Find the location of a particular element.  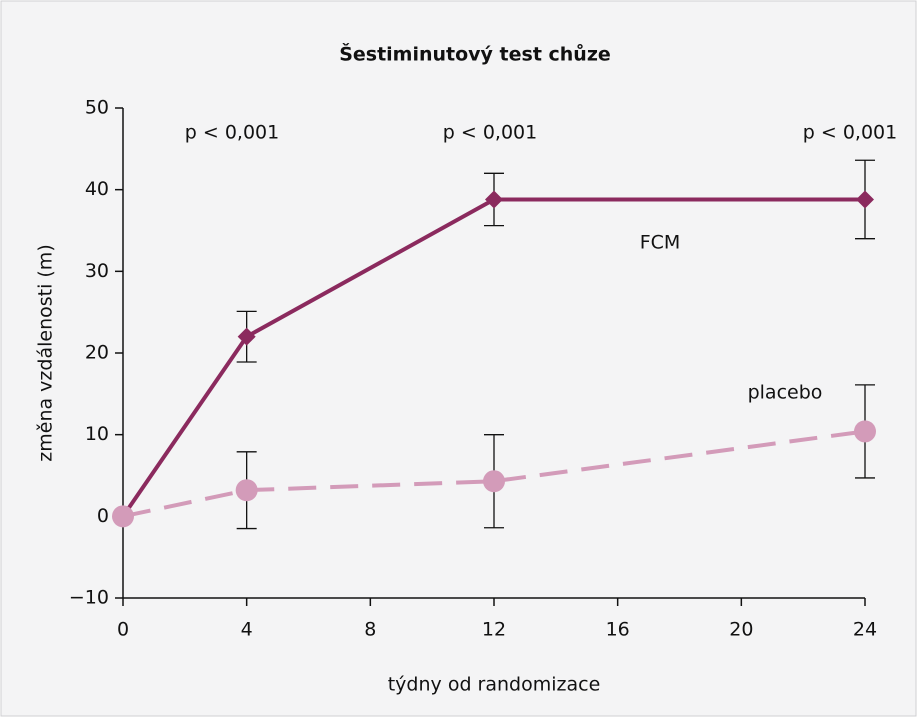

y-axis-label: změna vzdálenosti (m) is located at coordinates (46, 352).